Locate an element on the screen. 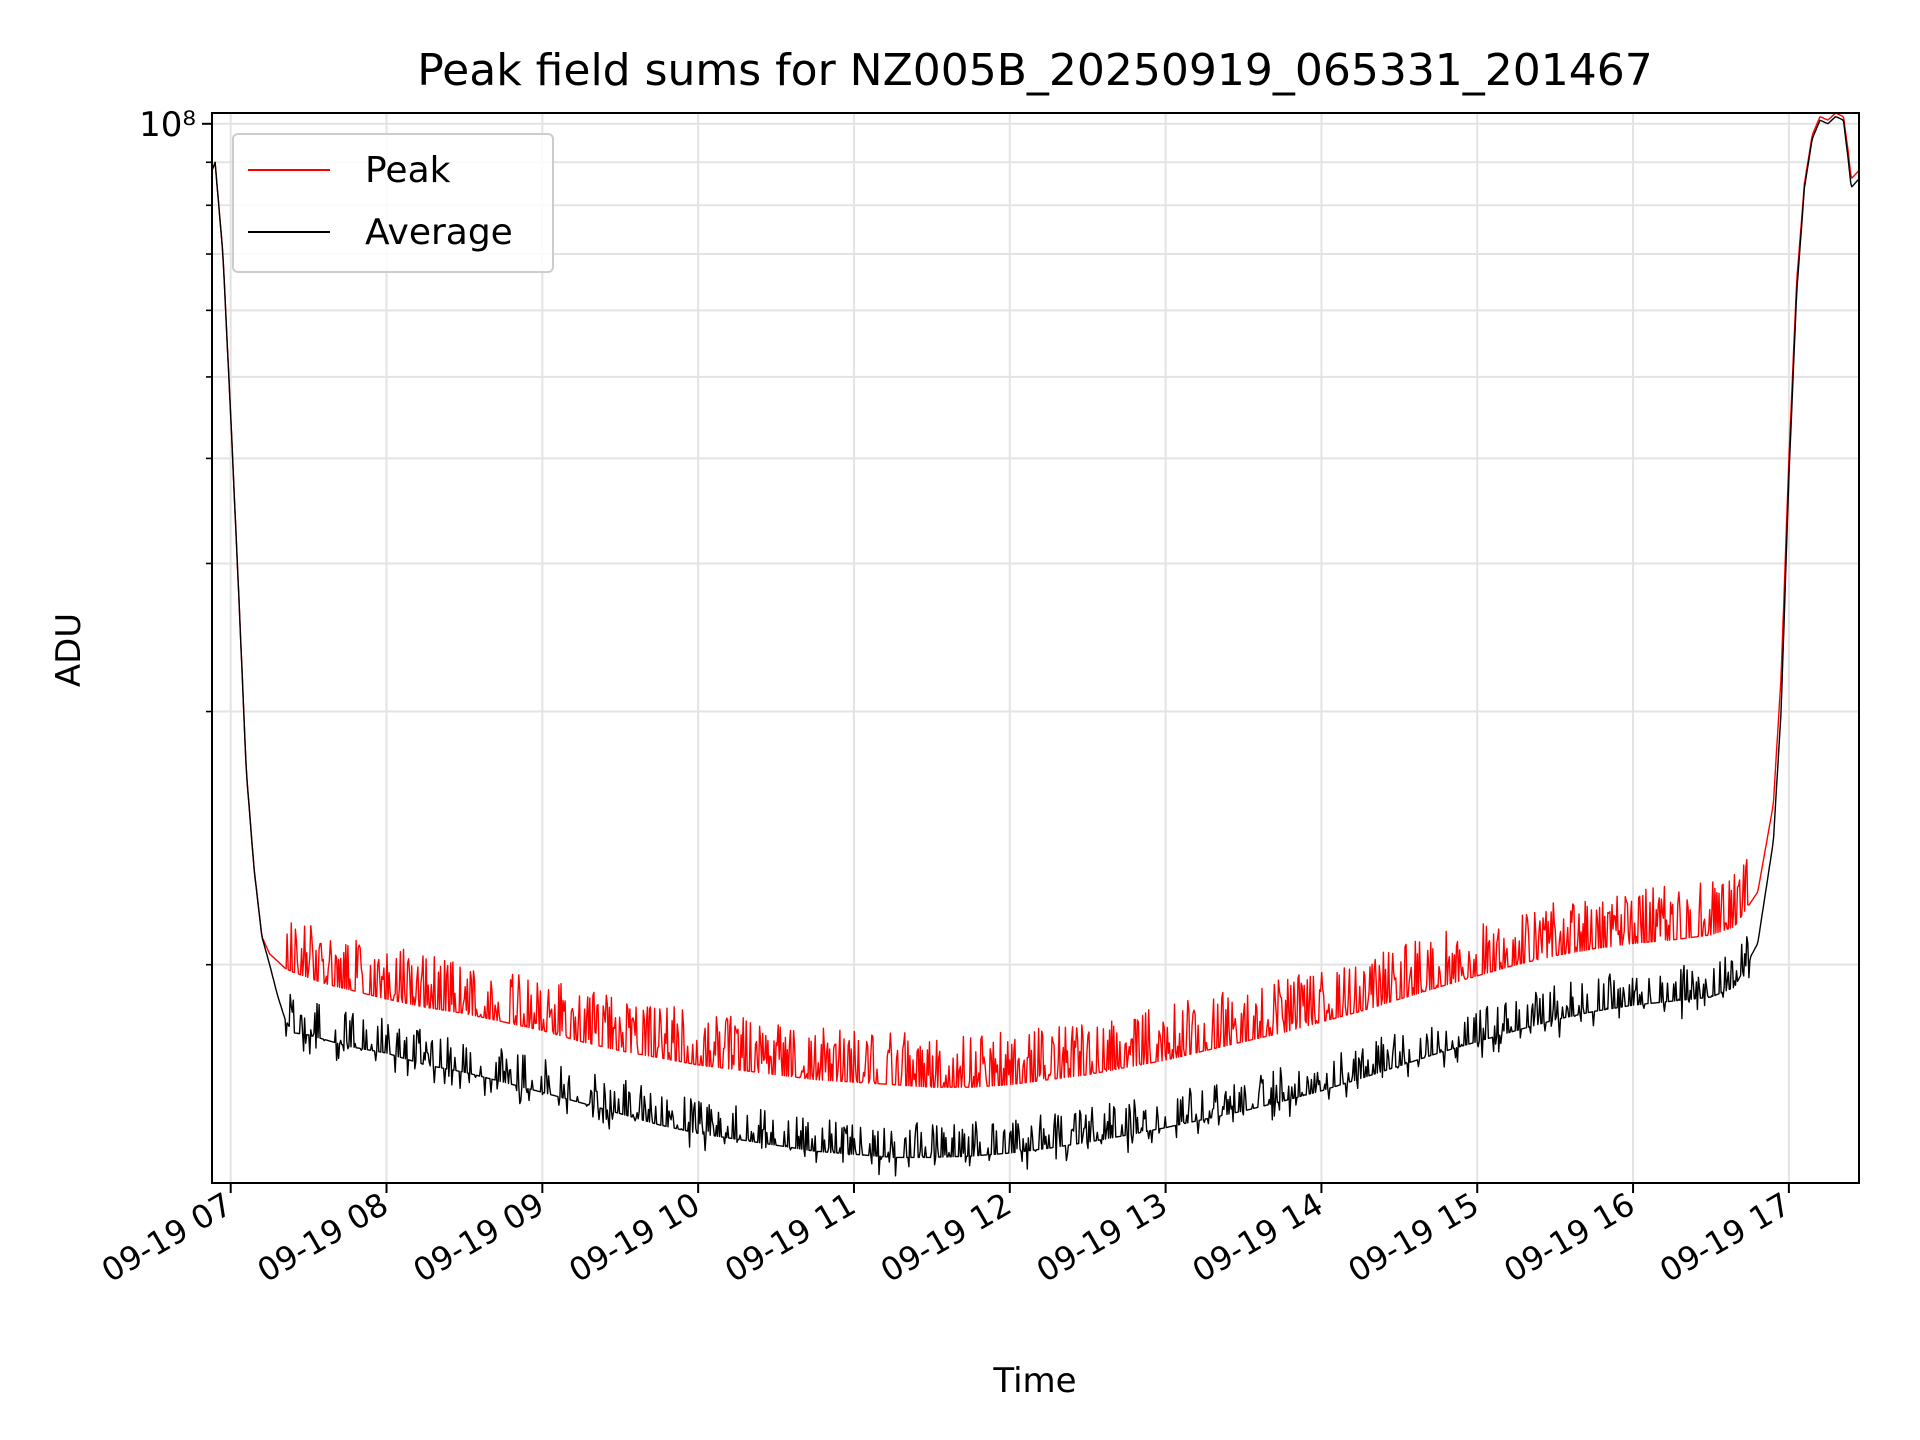 The image size is (1920, 1440). legend-box is located at coordinates (393, 203).